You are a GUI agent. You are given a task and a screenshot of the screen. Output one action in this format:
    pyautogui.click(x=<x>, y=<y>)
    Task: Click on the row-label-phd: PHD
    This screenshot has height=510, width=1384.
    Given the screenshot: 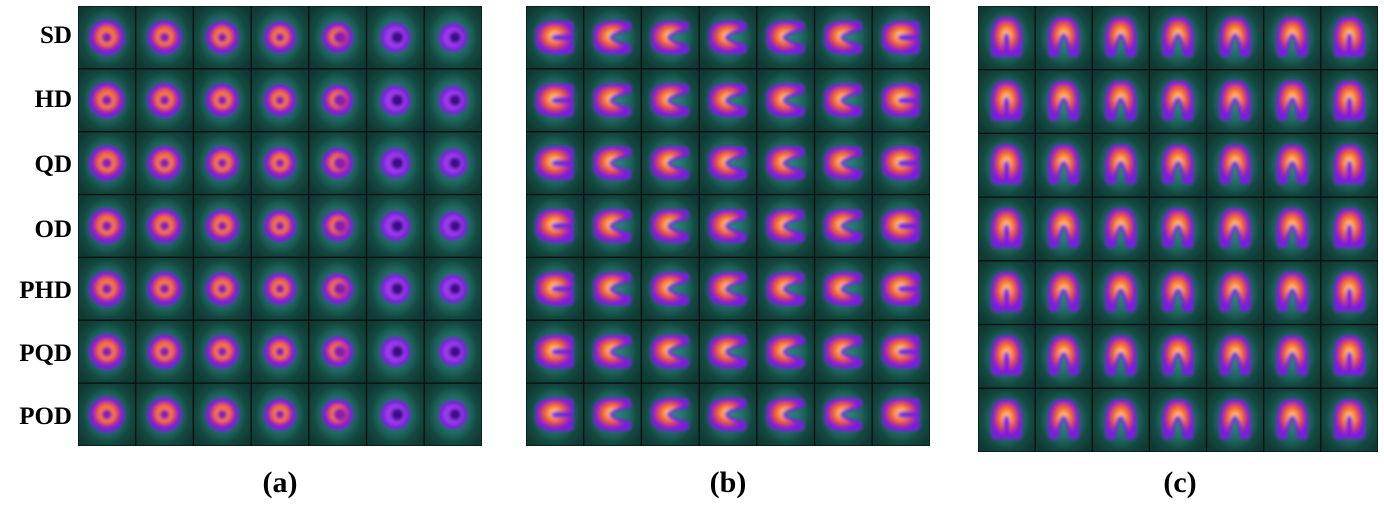 What is the action you would take?
    pyautogui.click(x=45, y=290)
    